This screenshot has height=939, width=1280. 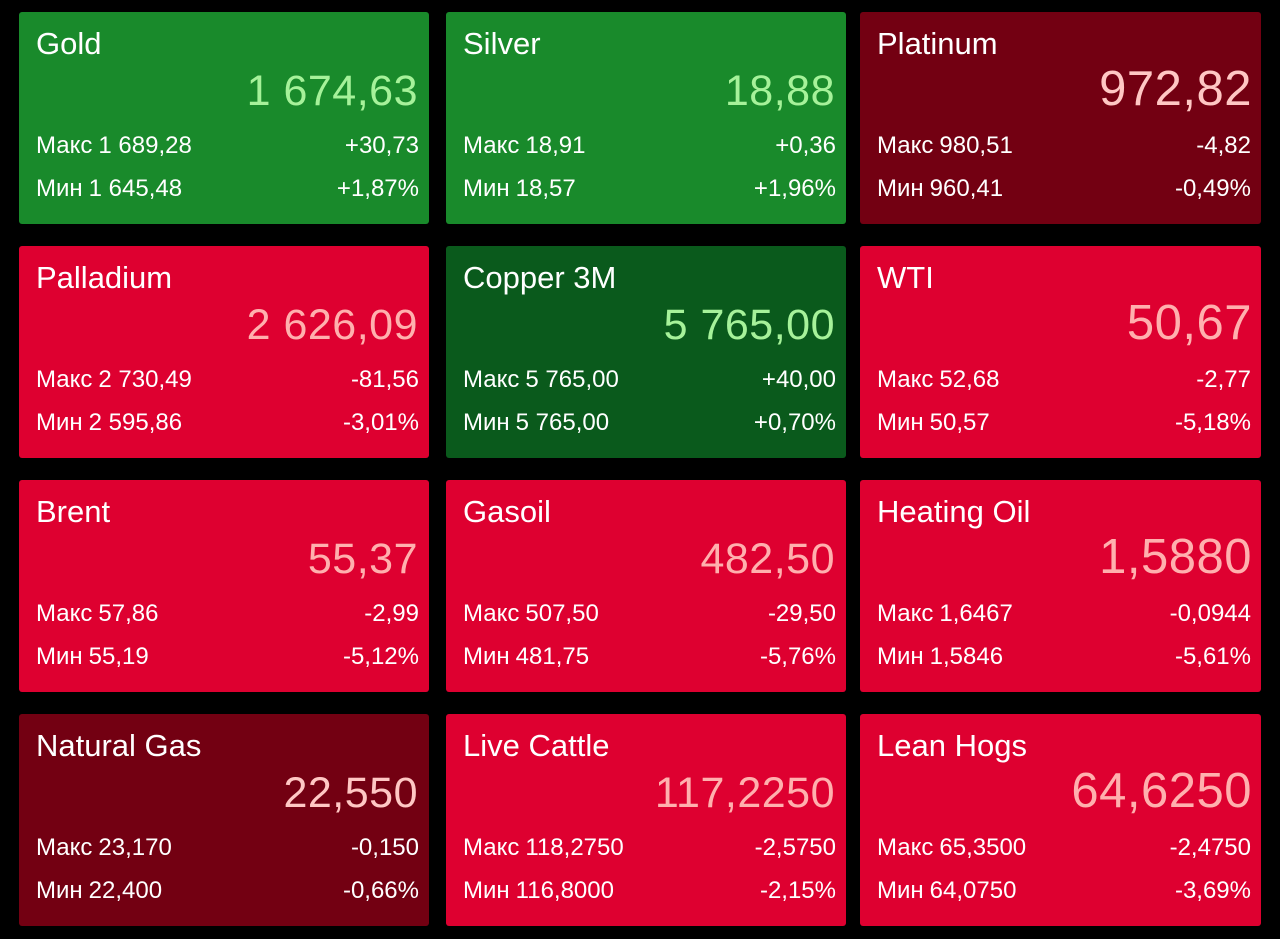 I want to click on tile-high-row: Макс 1 689,28 +30,73, so click(x=227, y=146).